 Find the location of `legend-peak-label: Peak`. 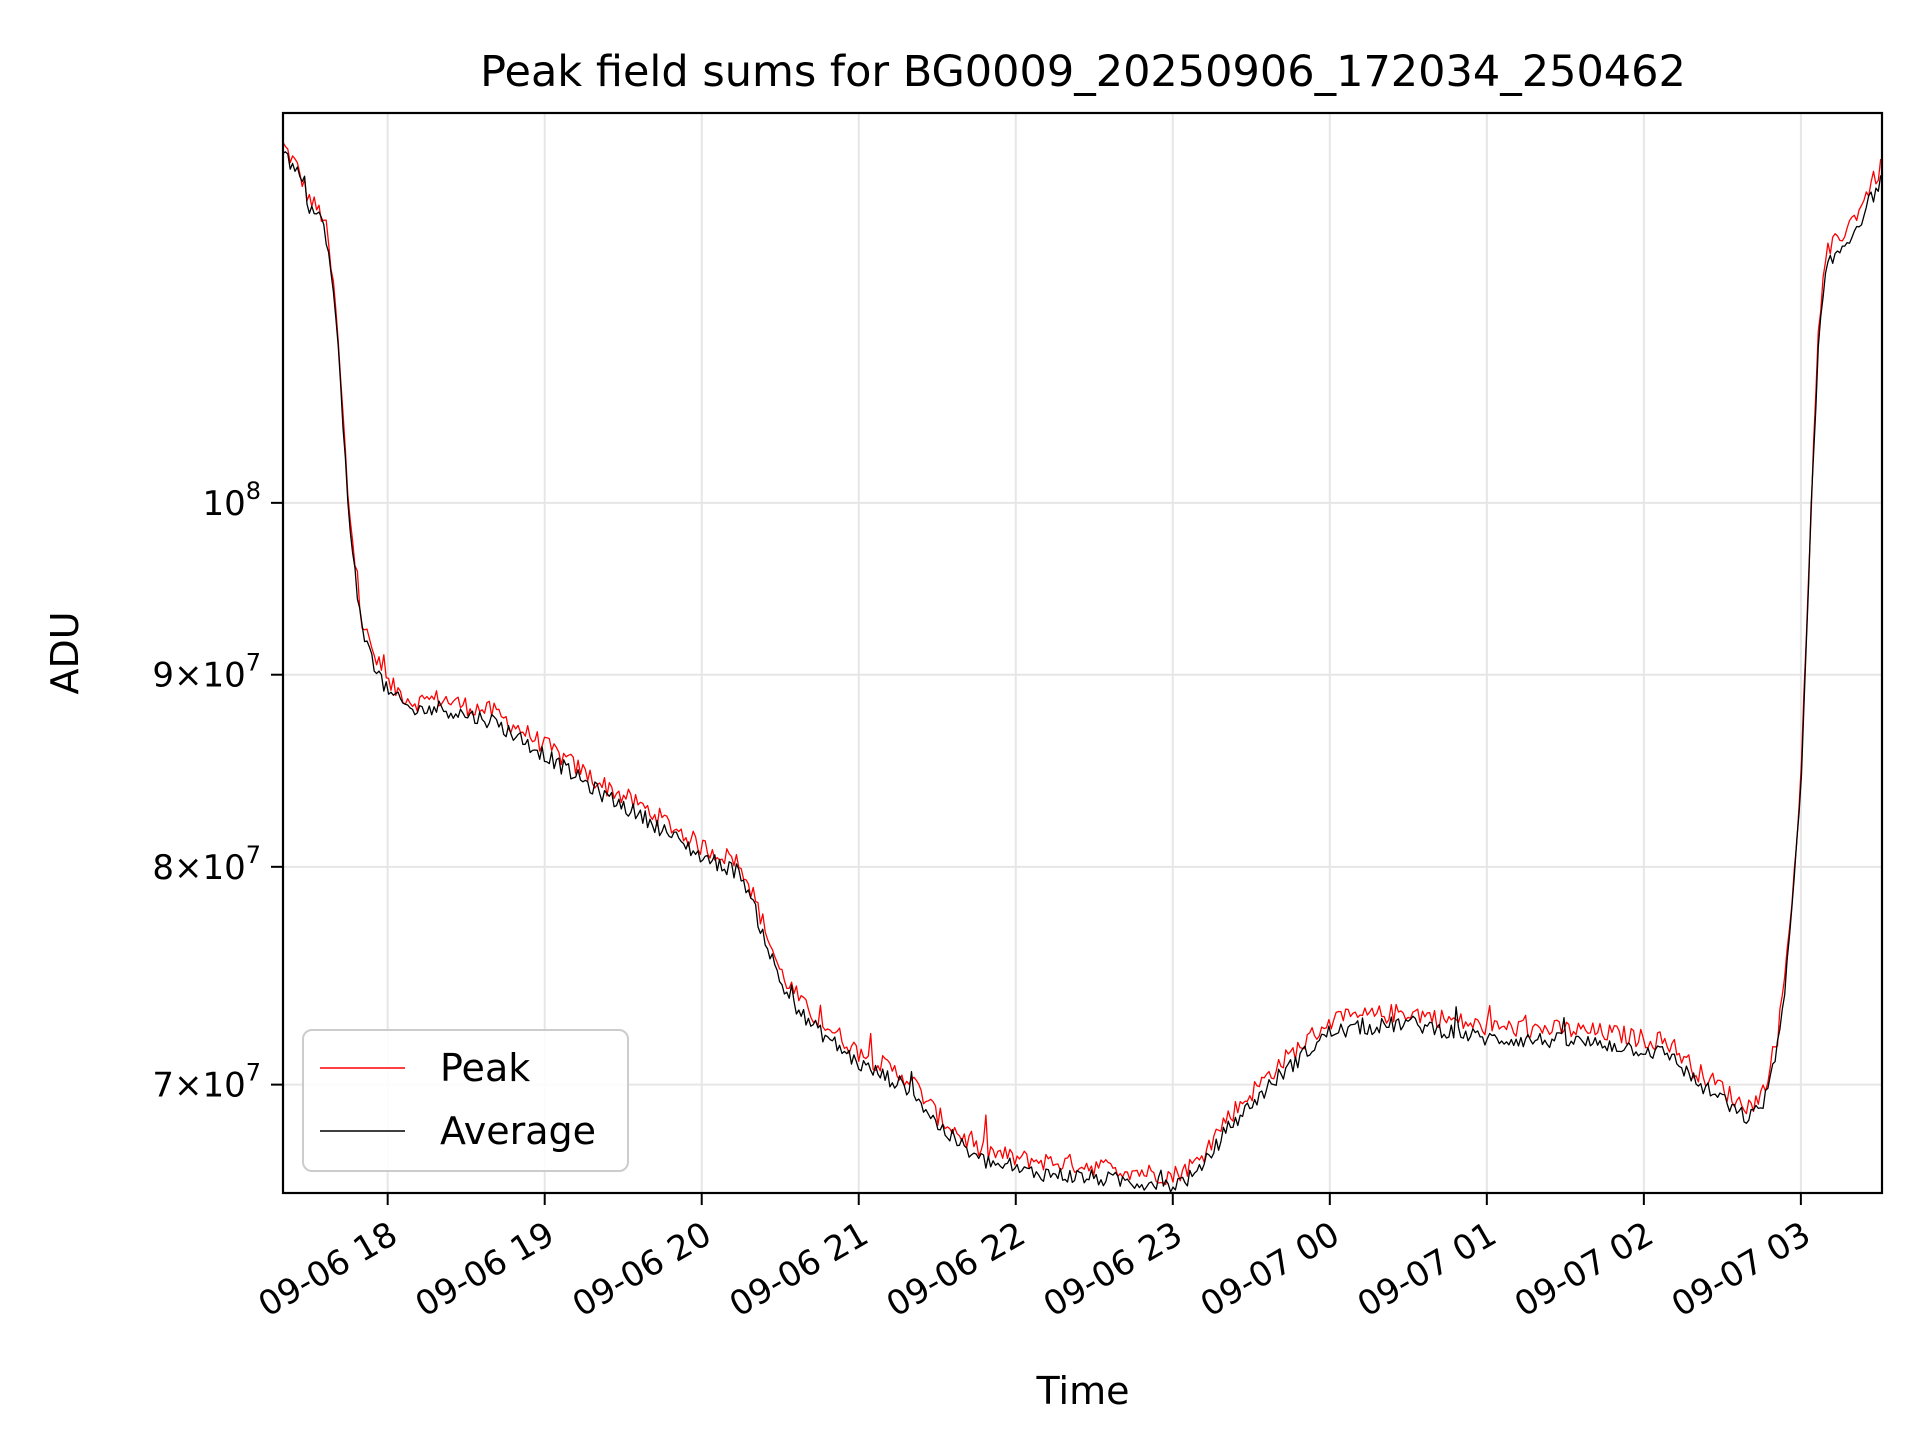

legend-peak-label: Peak is located at coordinates (485, 1068).